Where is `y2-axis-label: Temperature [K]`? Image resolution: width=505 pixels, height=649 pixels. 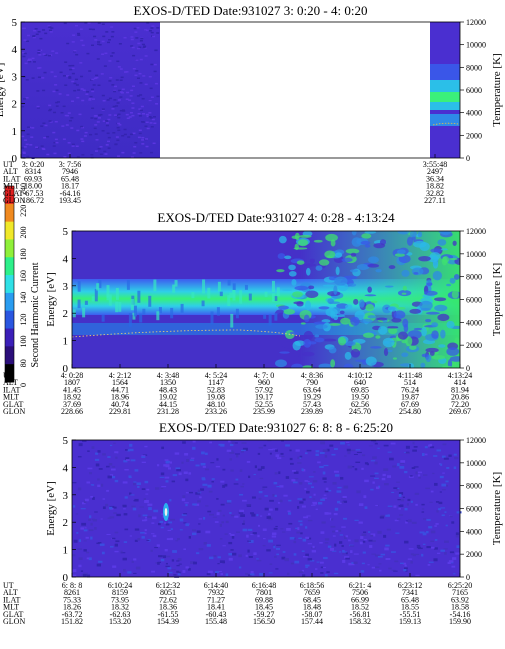 y2-axis-label: Temperature [K] is located at coordinates (497, 89).